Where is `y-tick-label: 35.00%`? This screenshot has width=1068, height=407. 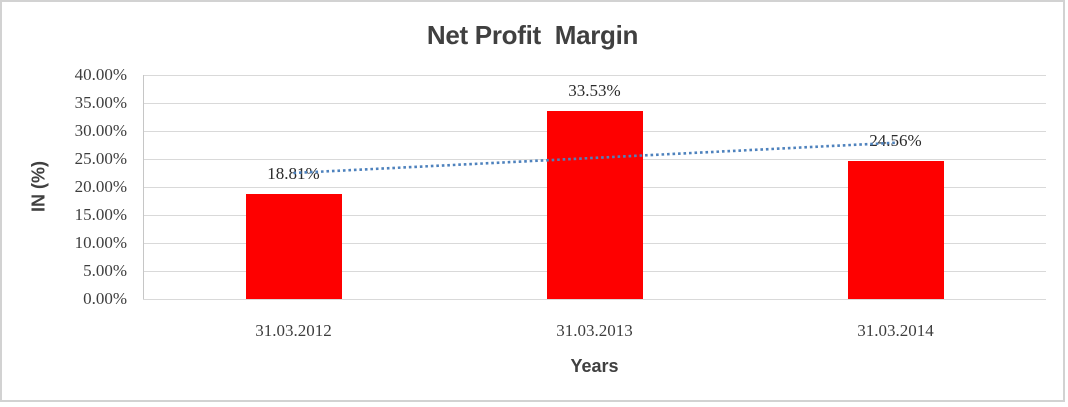
y-tick-label: 35.00% is located at coordinates (100, 102).